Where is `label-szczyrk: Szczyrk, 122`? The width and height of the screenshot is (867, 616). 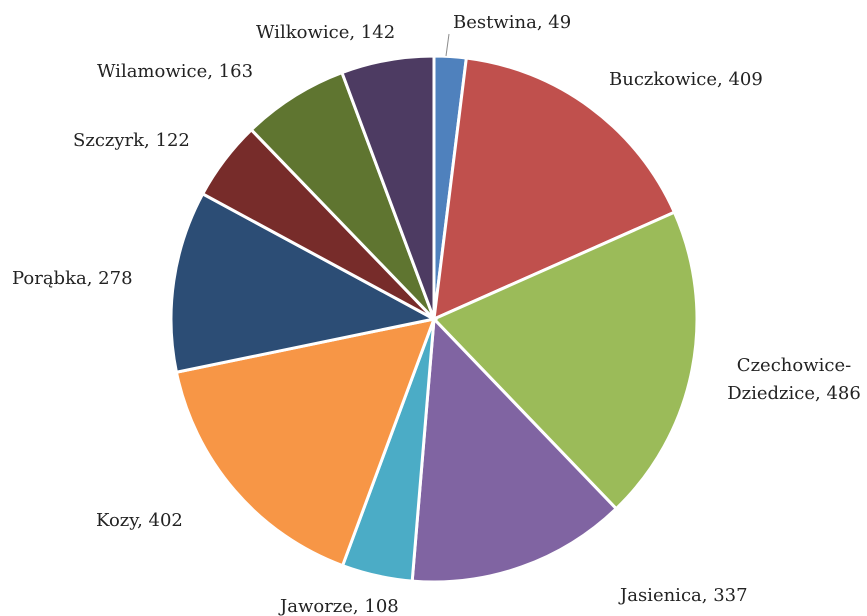 label-szczyrk: Szczyrk, 122 is located at coordinates (131, 140).